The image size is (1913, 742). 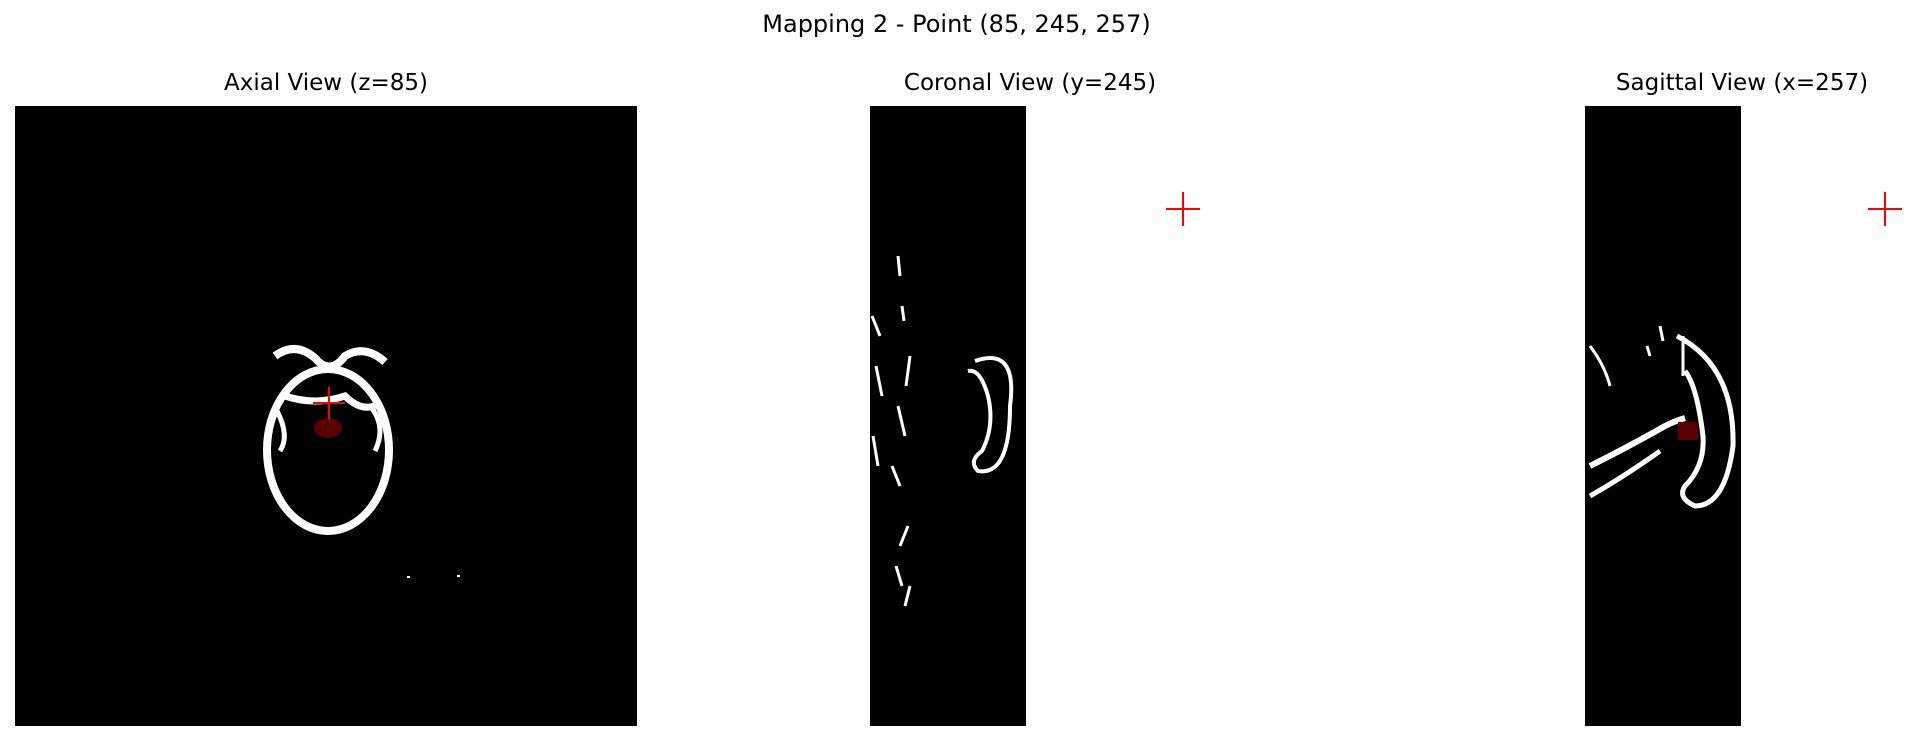 I want to click on cervical-spine, so click(x=1625, y=473).